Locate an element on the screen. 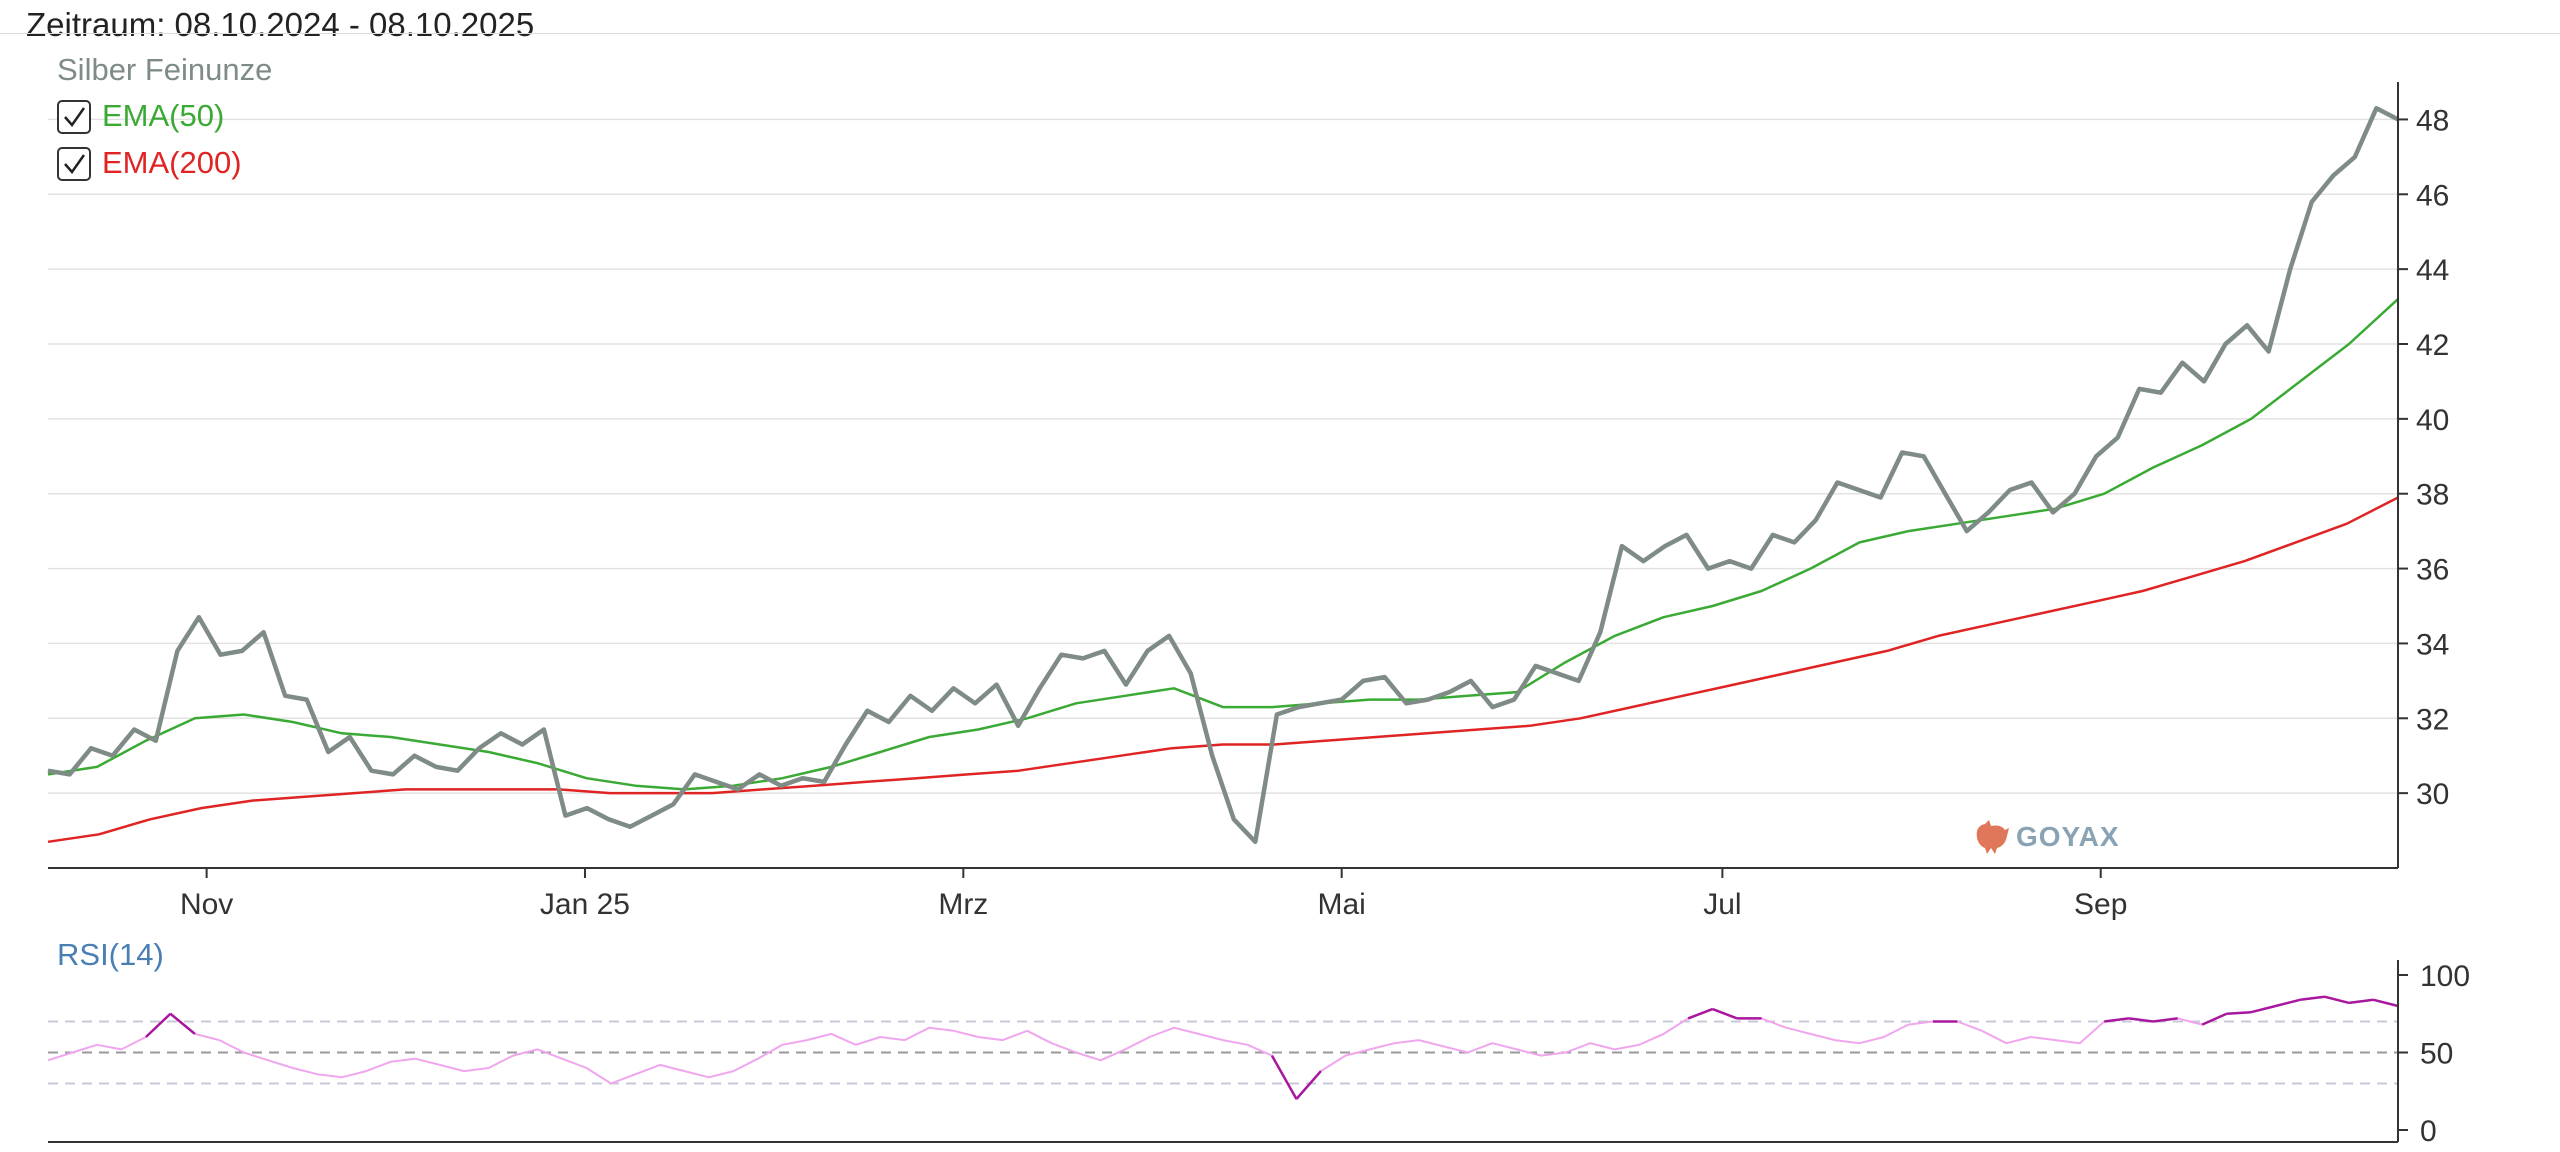 This screenshot has height=1152, width=2560. x-tick-label: Mrz is located at coordinates (963, 904).